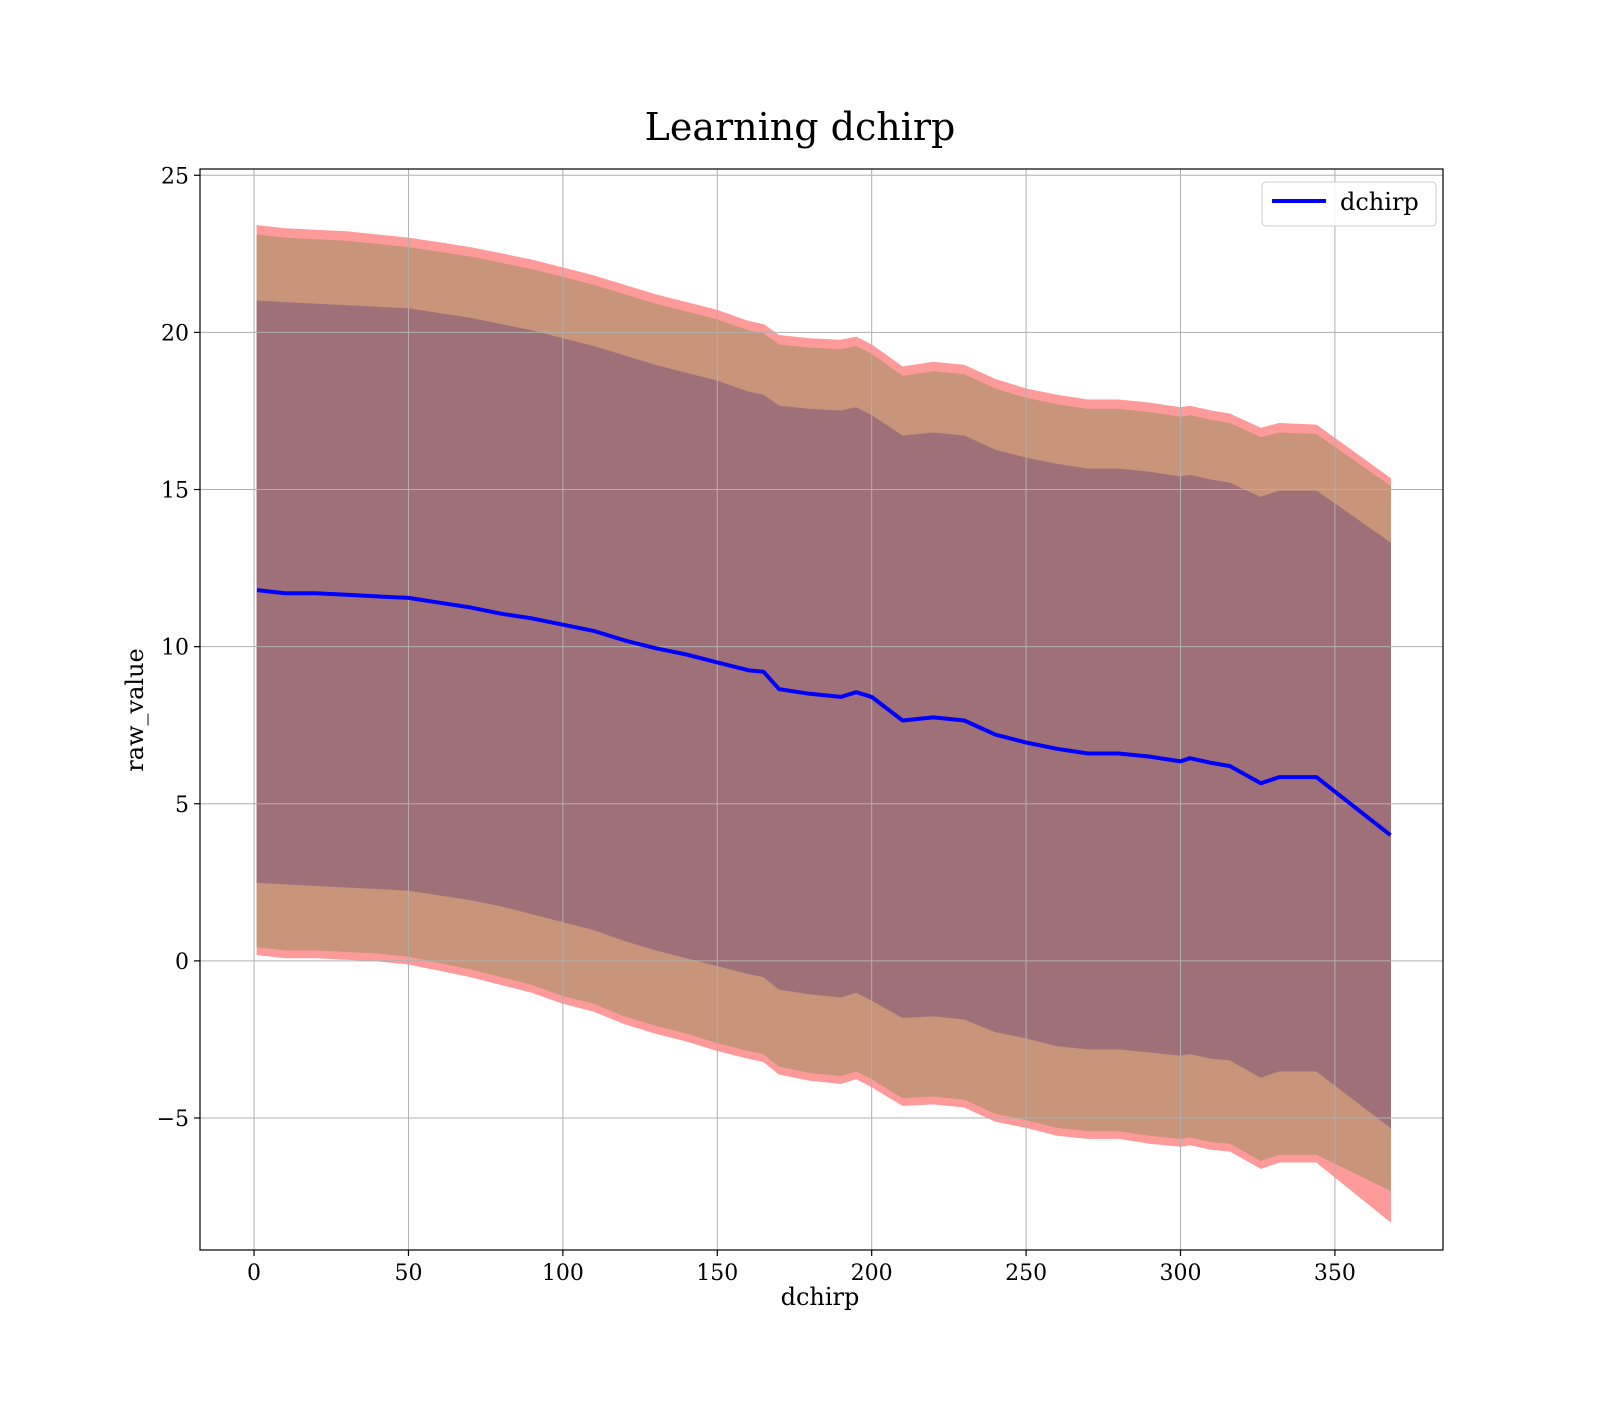 This screenshot has width=1600, height=1405. Describe the element at coordinates (1379, 202) in the screenshot. I see `legend-label-dchirp: dchirp` at that location.